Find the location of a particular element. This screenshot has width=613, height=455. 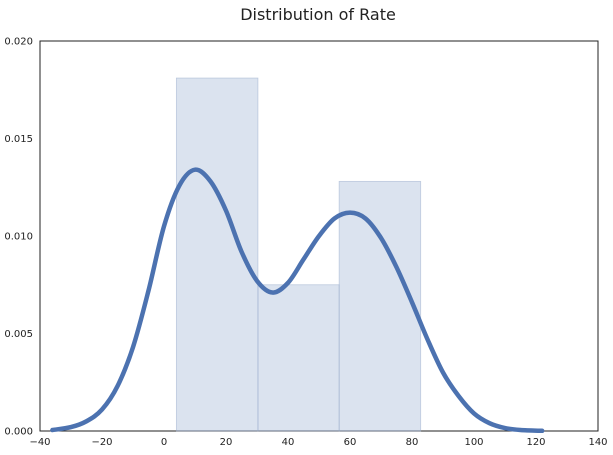

y-tick-label: 0.000 is located at coordinates (18, 432).